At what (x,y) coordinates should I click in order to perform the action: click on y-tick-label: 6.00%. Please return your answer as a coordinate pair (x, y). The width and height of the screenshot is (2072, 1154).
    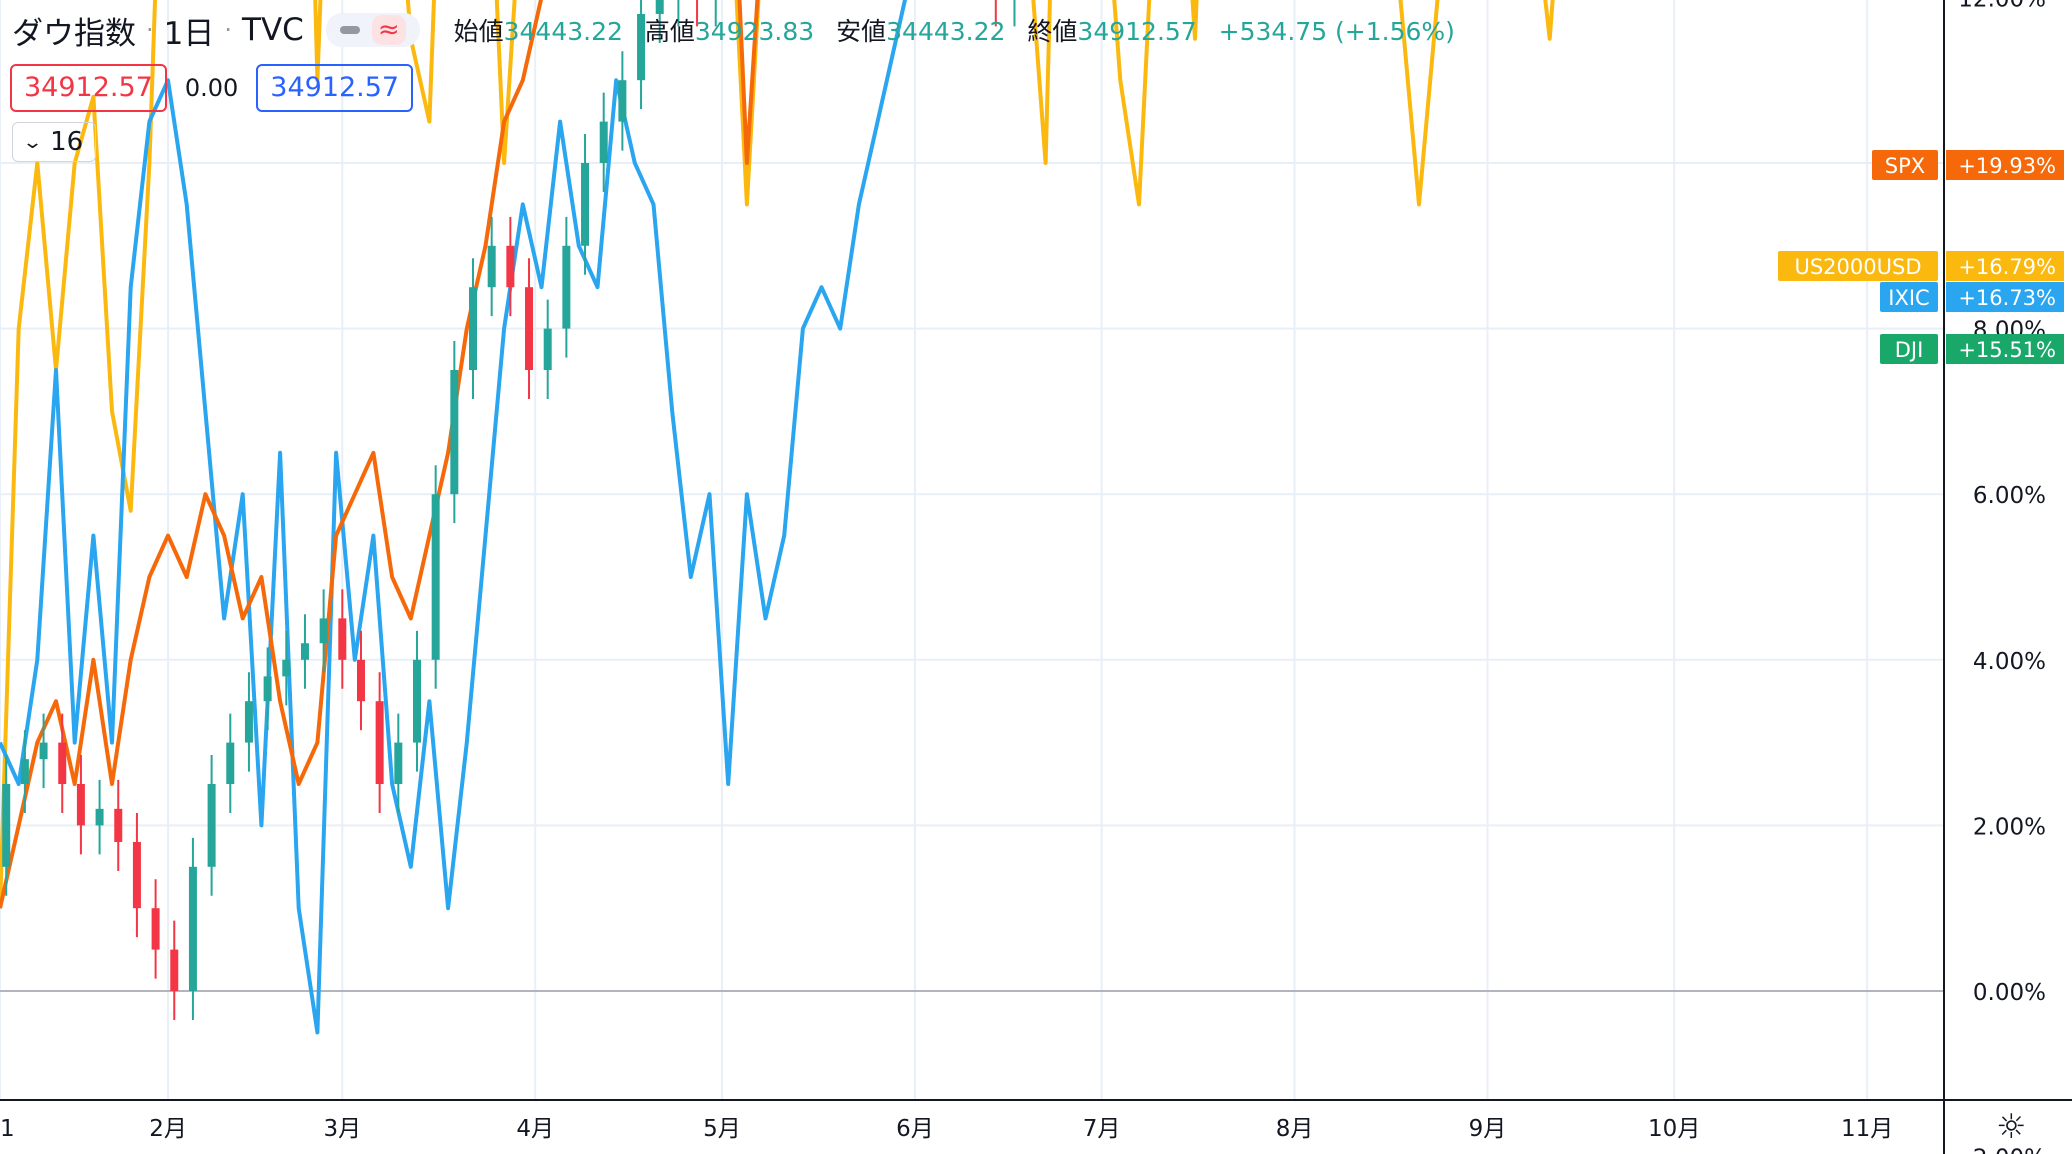
    Looking at the image, I should click on (2009, 496).